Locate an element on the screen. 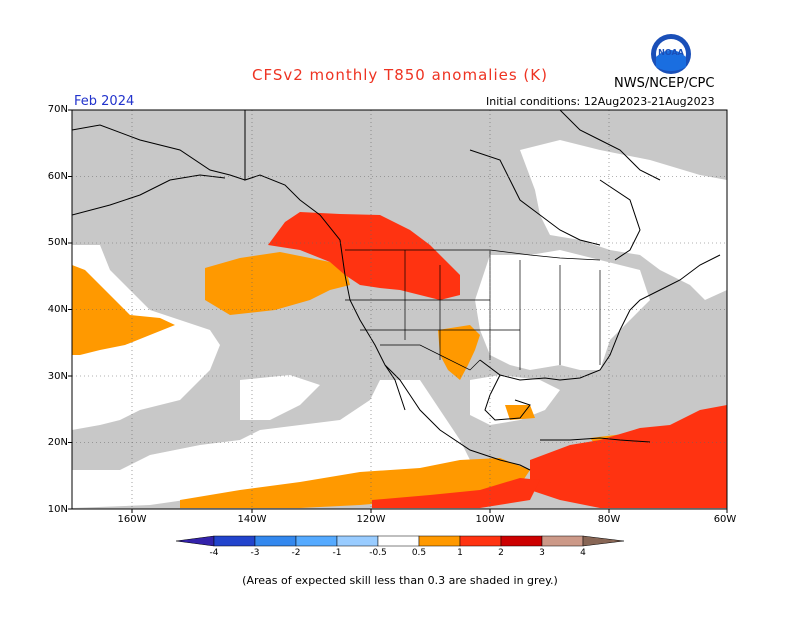  lon-label-140w: 140W is located at coordinates (252, 519).